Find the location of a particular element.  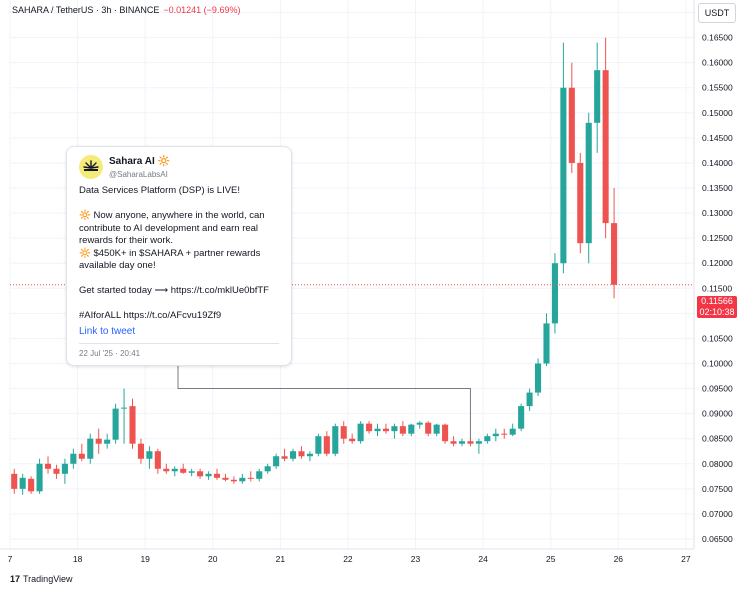

tradingview-logo: 17 TradingView is located at coordinates (41, 579).